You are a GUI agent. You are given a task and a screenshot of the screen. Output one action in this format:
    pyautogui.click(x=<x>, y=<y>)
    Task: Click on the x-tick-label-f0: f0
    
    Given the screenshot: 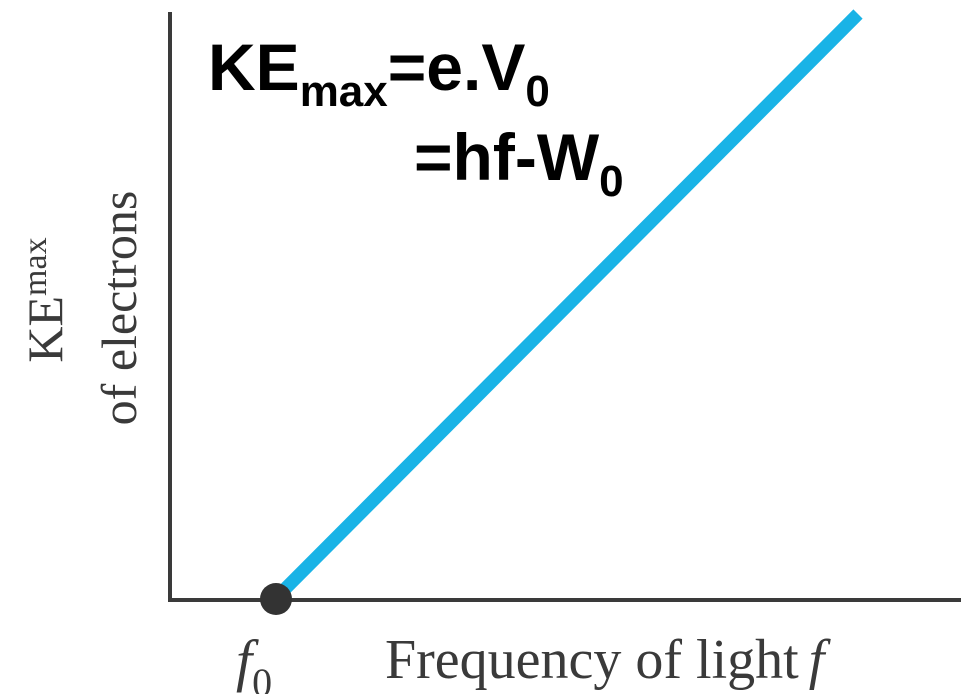 What is the action you would take?
    pyautogui.click(x=254, y=661)
    